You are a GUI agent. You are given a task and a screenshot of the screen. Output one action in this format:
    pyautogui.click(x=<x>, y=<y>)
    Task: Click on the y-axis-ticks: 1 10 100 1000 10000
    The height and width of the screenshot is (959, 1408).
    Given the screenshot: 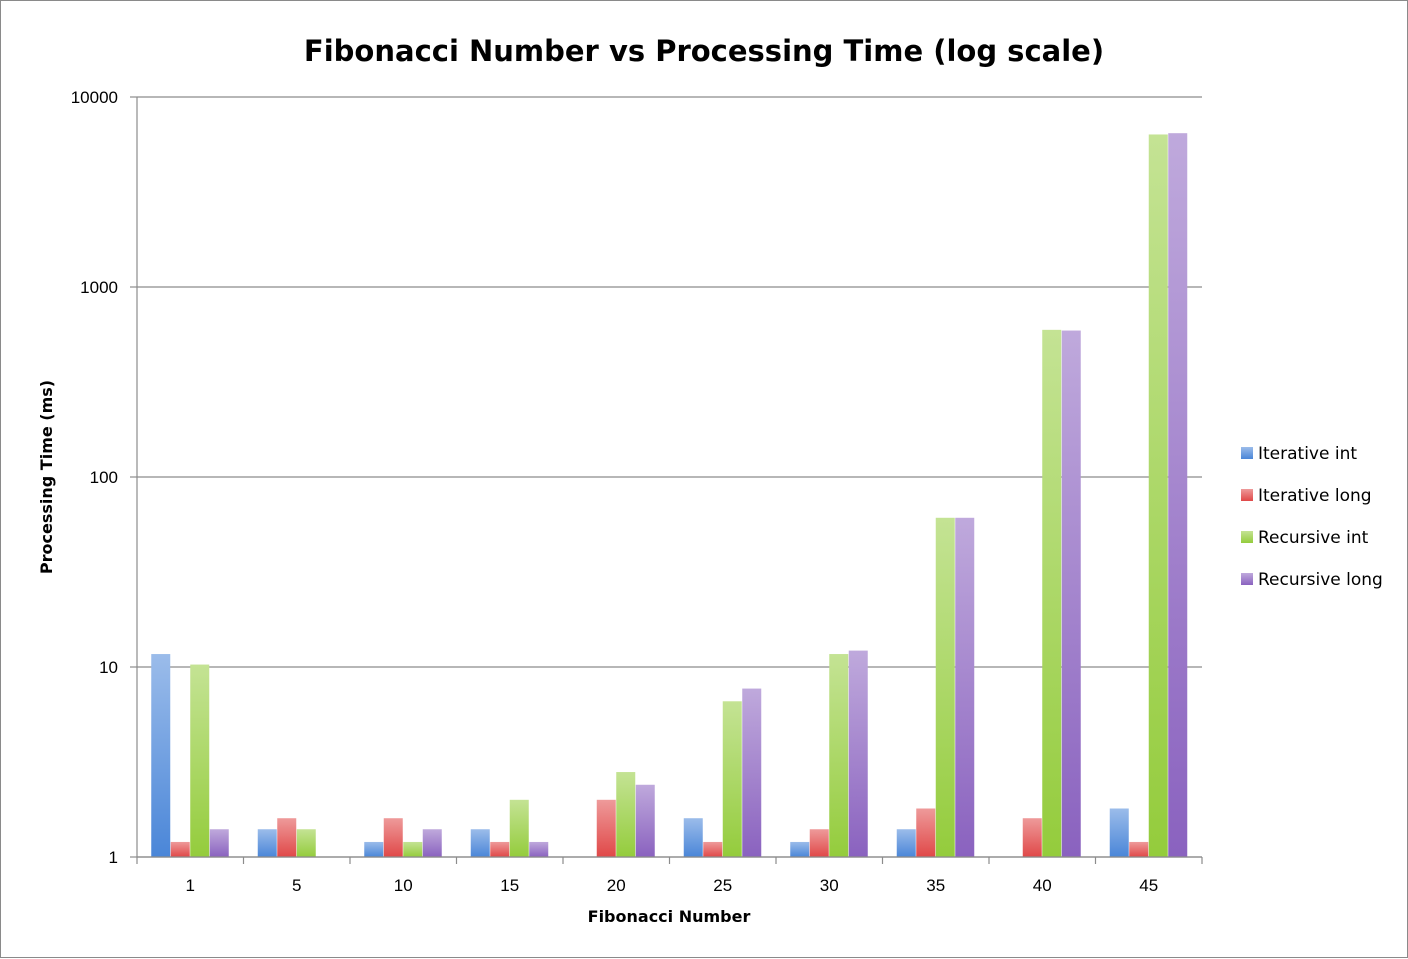 What is the action you would take?
    pyautogui.click(x=104, y=477)
    